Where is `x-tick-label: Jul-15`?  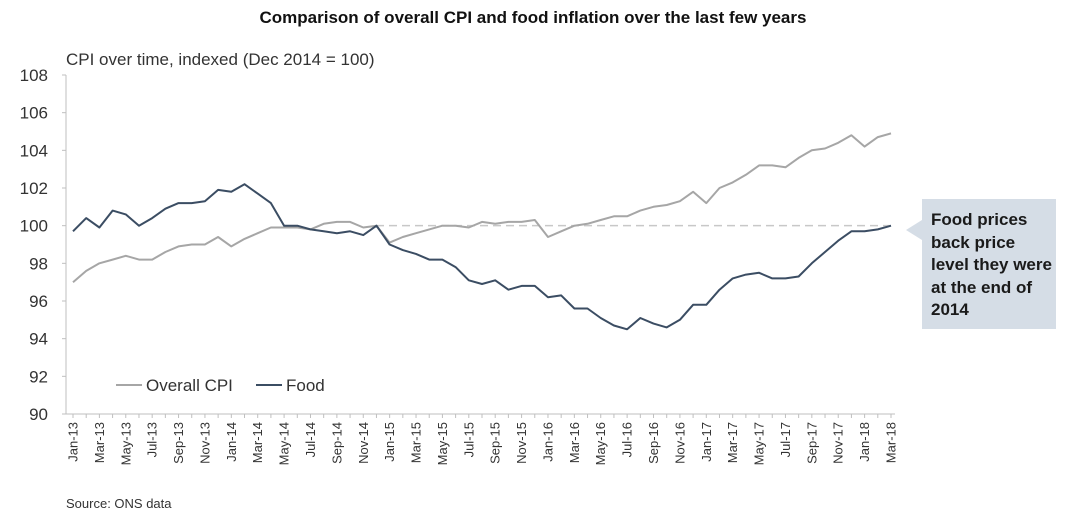 x-tick-label: Jul-15 is located at coordinates (468, 439).